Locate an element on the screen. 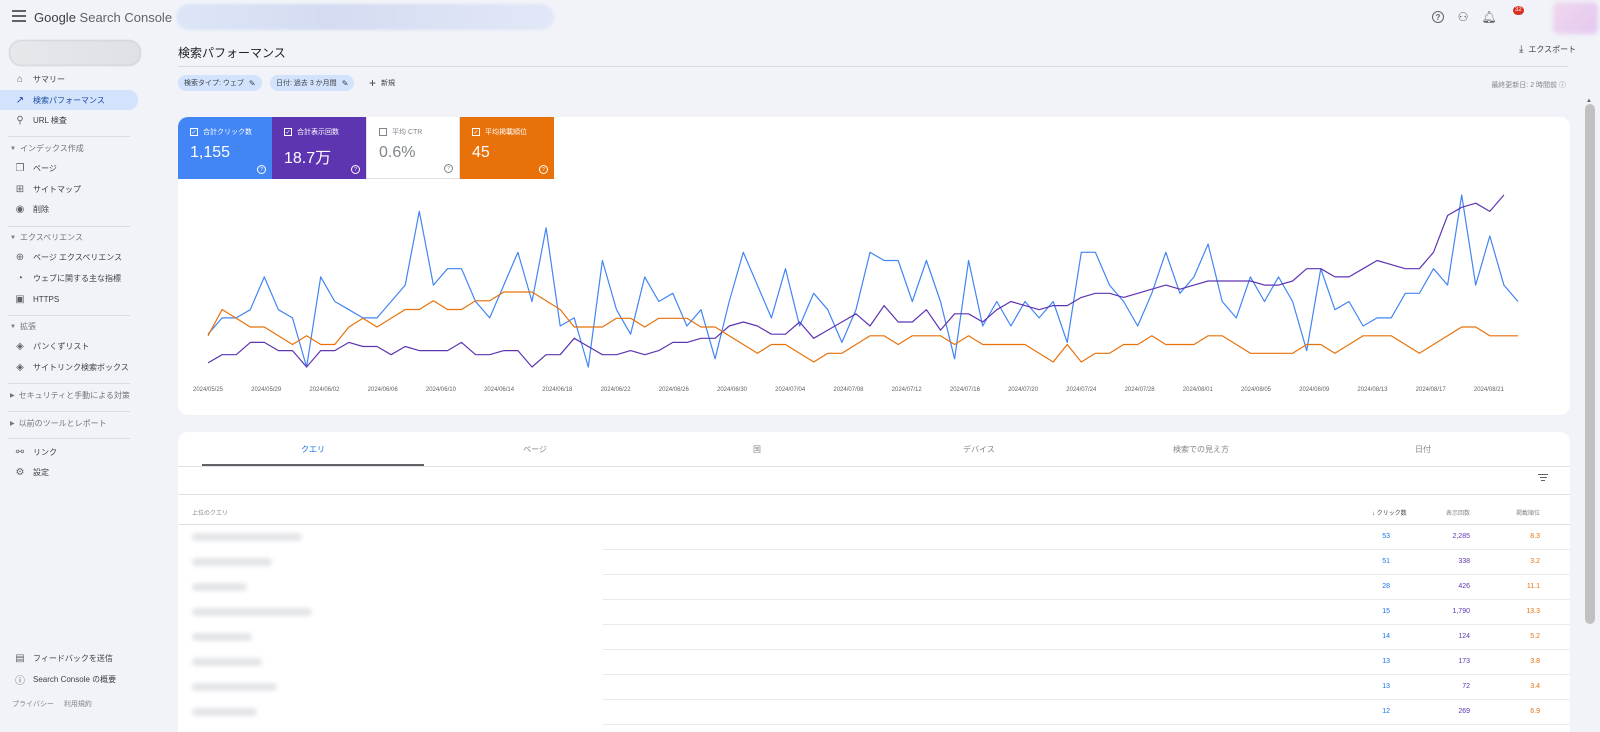  metric-position: ✓ 平均掲載順位 45 ? is located at coordinates (507, 148).